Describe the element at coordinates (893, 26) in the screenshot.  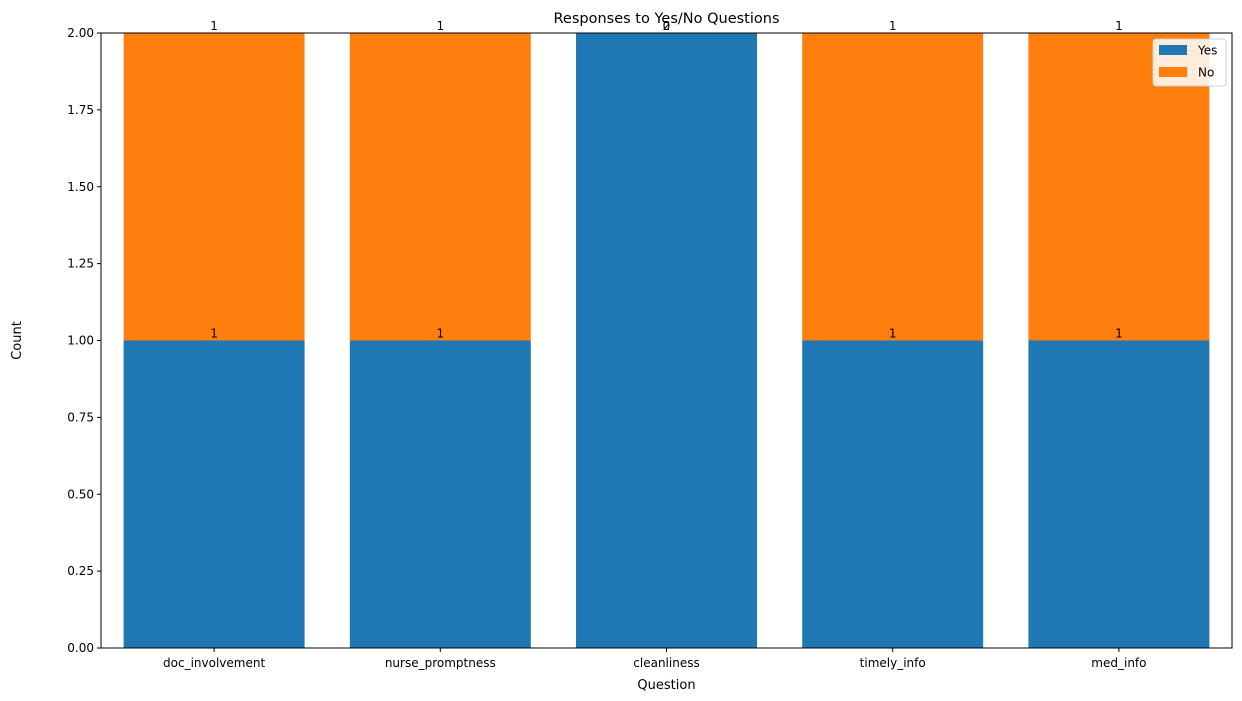
I see `bar-label-no-timely_info: 1` at that location.